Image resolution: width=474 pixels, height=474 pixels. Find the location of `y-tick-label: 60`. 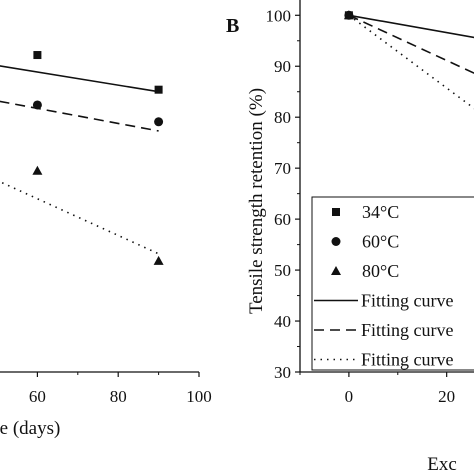

y-tick-label: 60 is located at coordinates (282, 219).